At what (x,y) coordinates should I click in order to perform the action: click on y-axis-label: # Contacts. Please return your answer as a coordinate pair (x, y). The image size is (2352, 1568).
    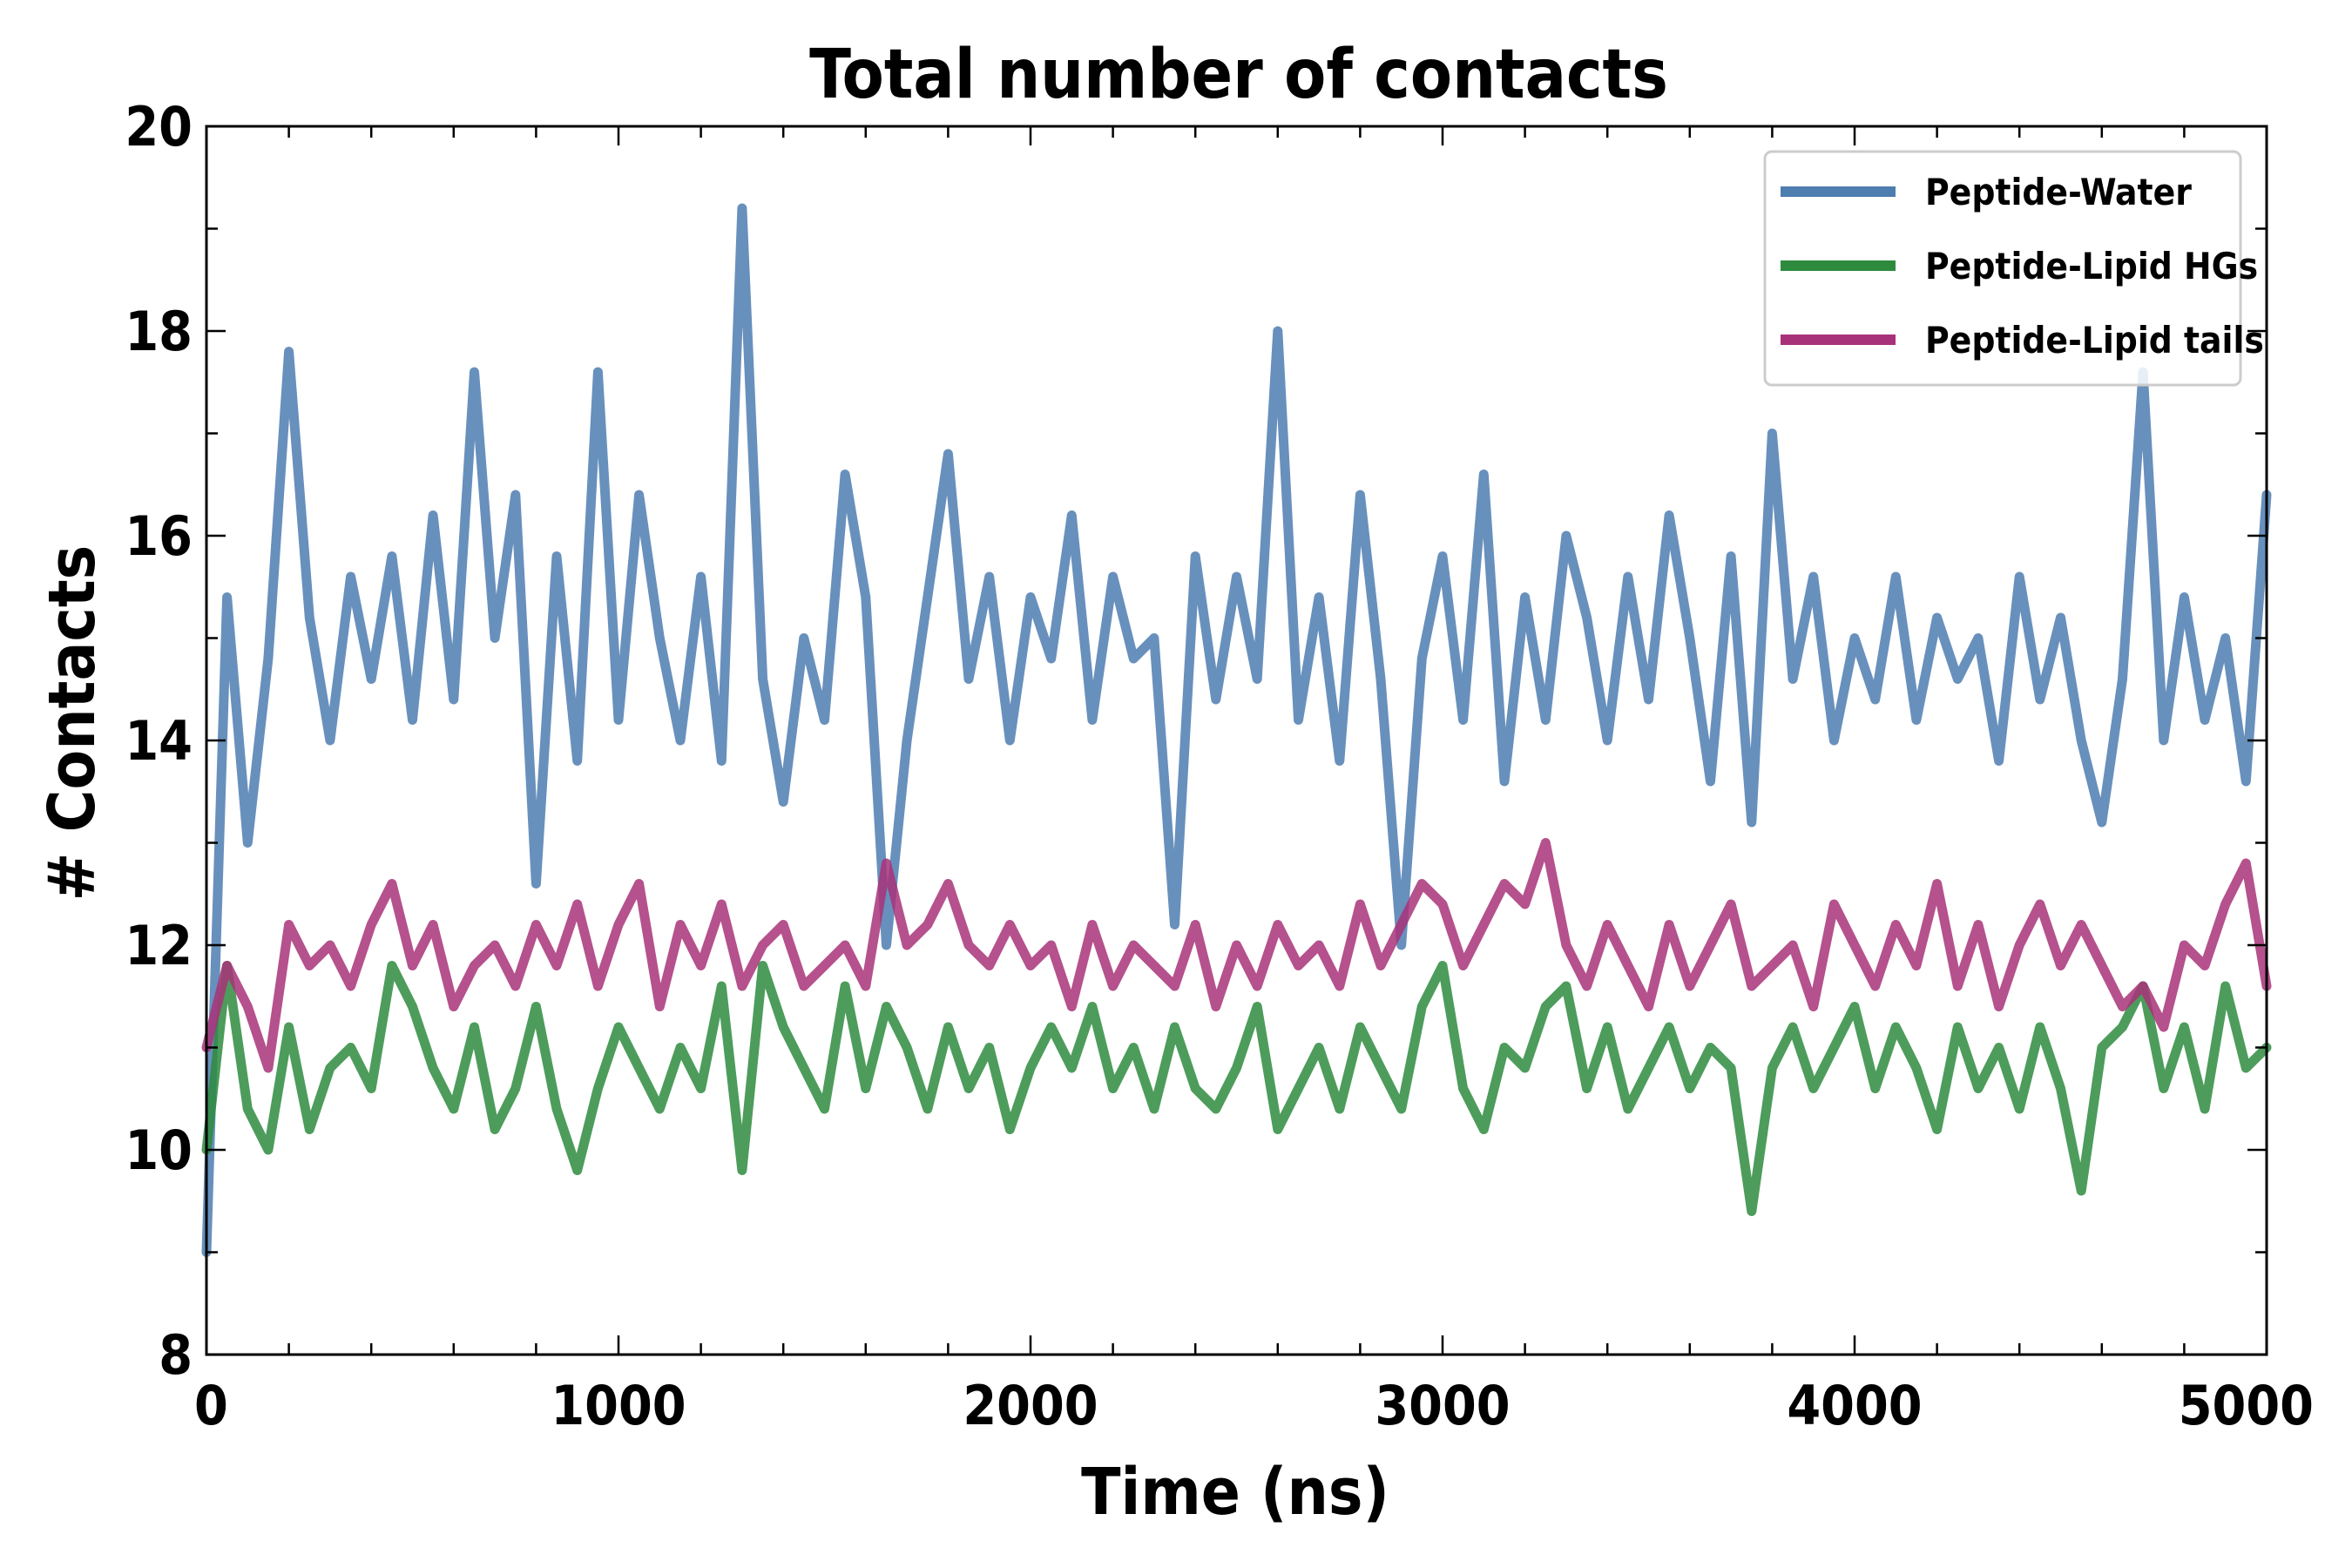
    Looking at the image, I should click on (72, 723).